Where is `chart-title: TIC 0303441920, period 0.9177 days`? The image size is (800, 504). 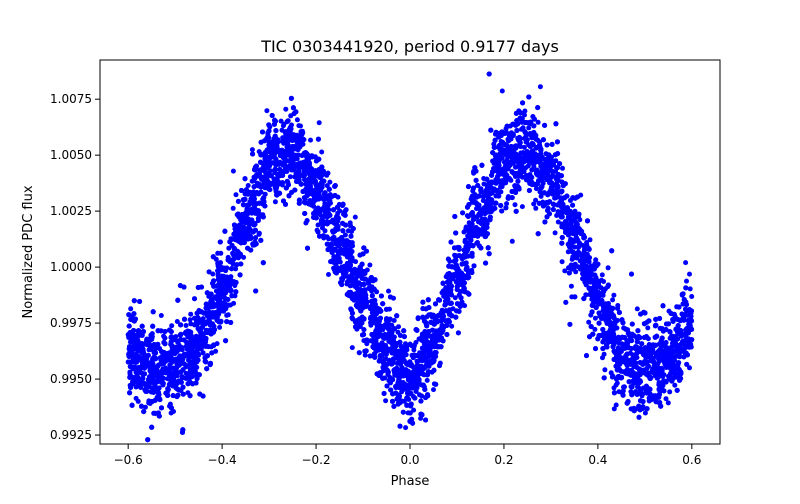
chart-title: TIC 0303441920, period 0.9177 days is located at coordinates (409, 46).